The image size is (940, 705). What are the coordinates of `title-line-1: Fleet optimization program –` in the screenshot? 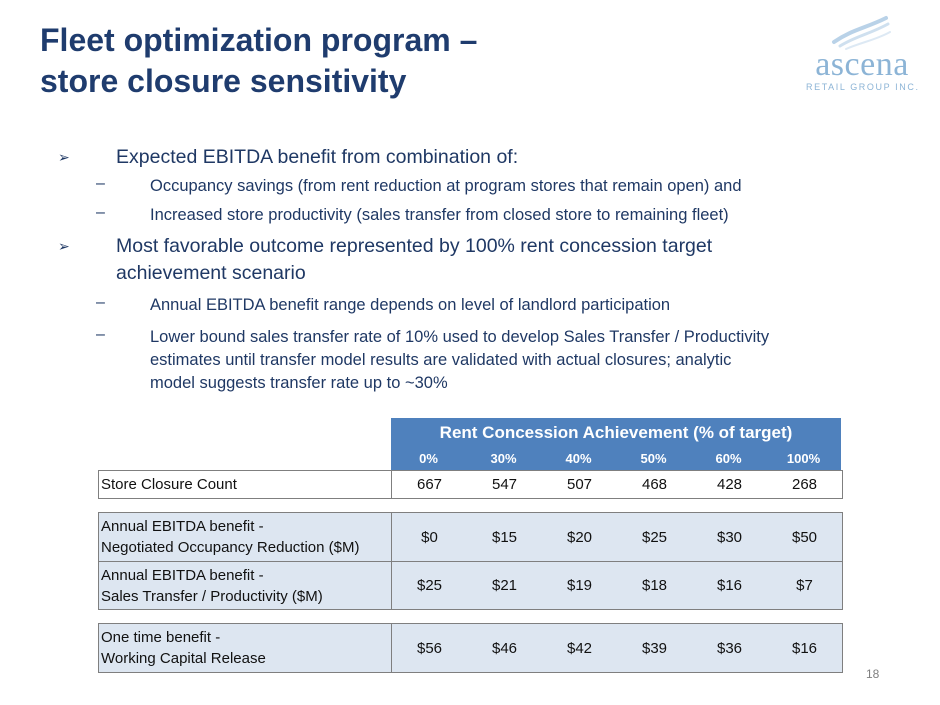 It's located at (259, 40).